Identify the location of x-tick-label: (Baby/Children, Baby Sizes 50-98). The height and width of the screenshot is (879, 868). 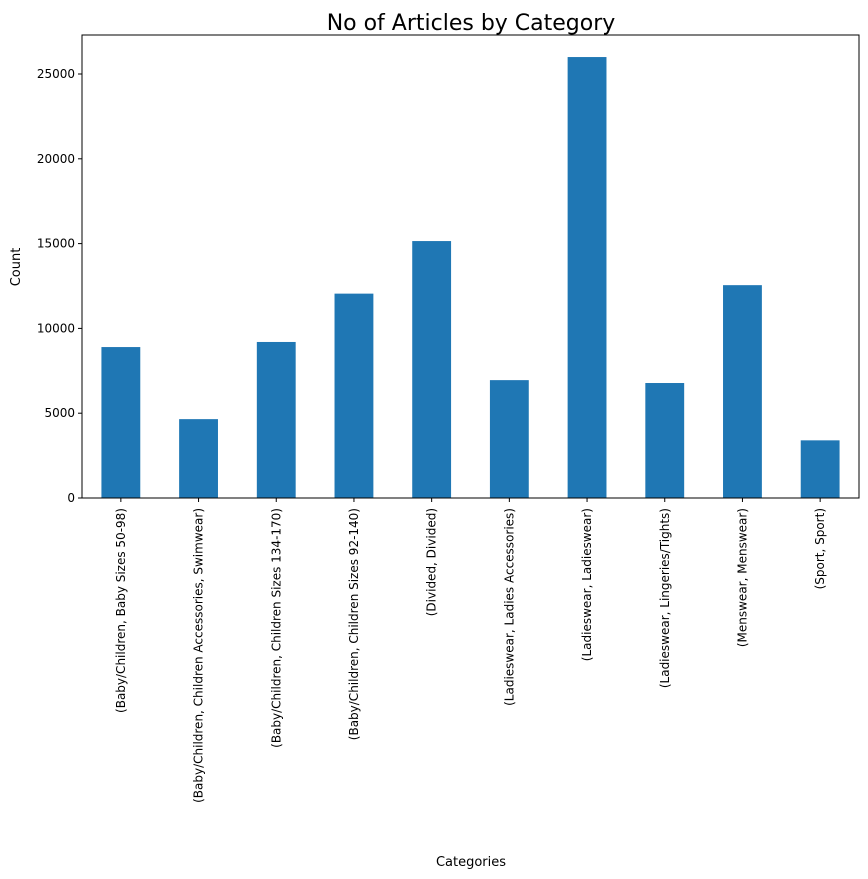
(121, 610).